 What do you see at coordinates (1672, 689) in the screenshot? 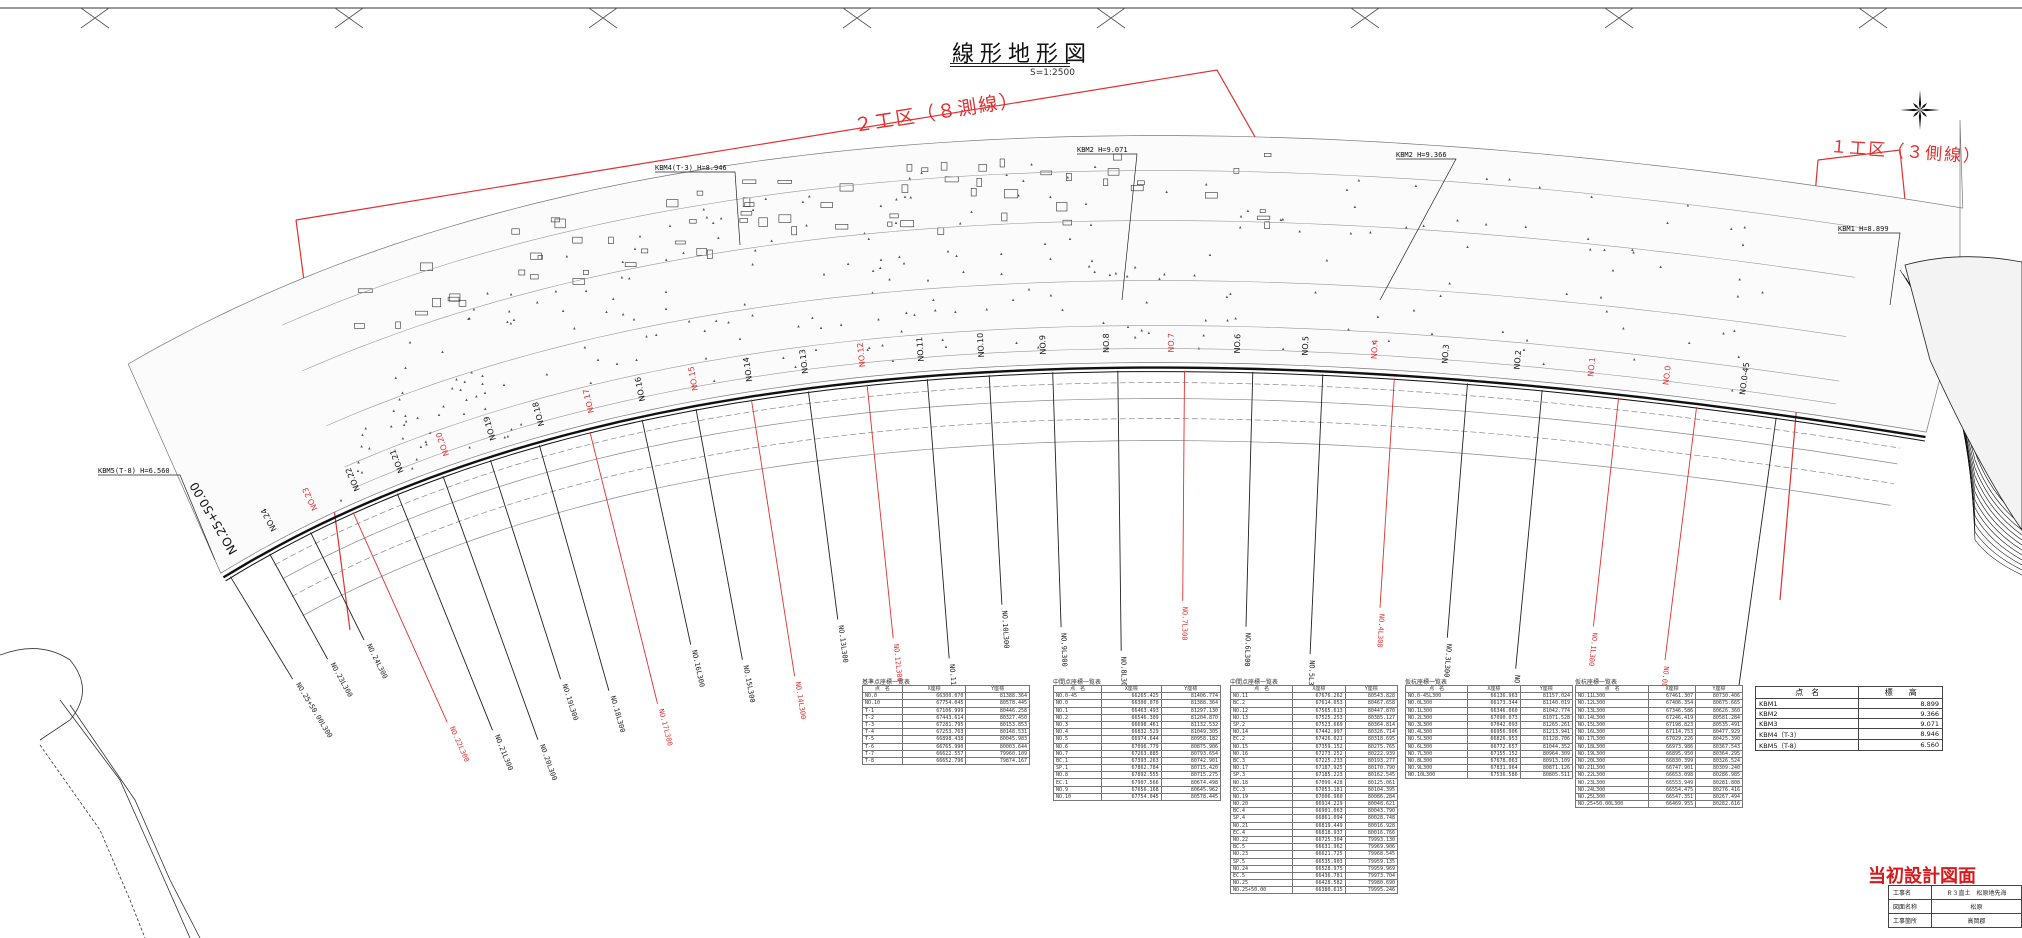
I see `coord-table-header: X座標` at bounding box center [1672, 689].